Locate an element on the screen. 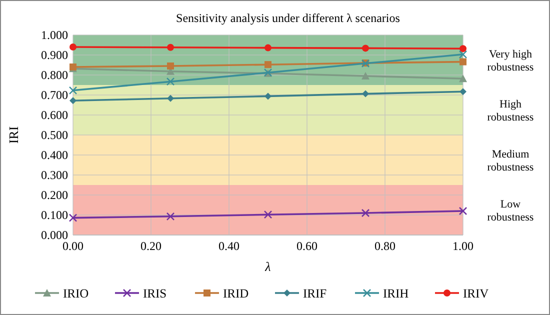 This screenshot has height=315, width=550. legend-label: IRIV is located at coordinates (476, 293).